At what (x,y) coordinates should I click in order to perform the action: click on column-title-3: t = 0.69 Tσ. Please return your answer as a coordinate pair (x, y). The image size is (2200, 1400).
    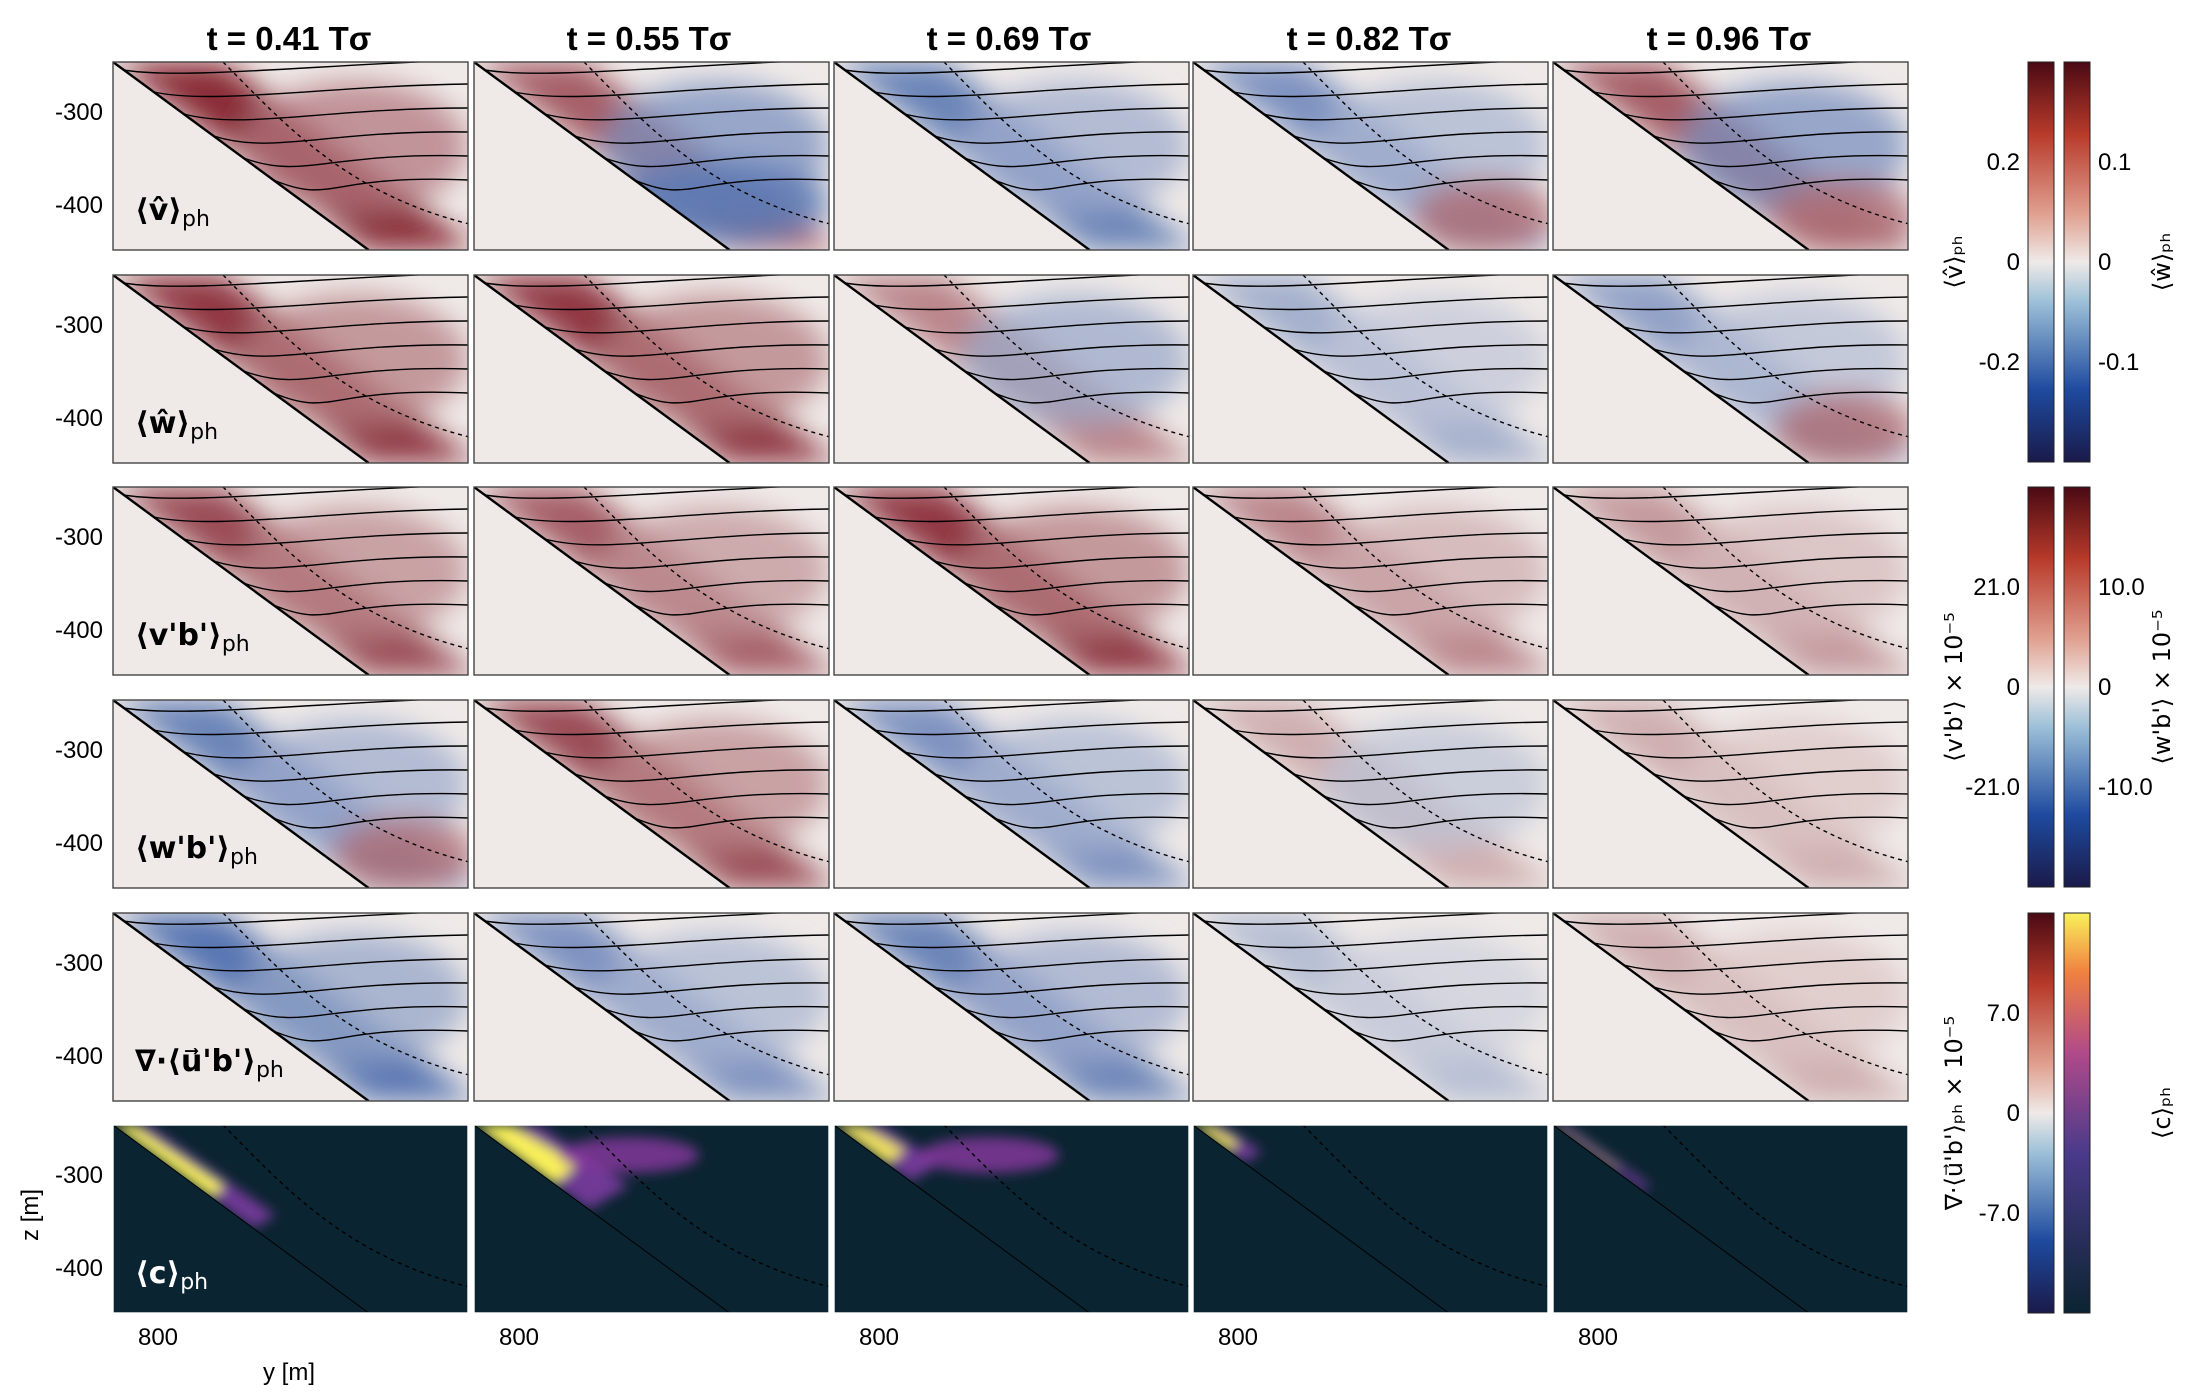
    Looking at the image, I should click on (1009, 38).